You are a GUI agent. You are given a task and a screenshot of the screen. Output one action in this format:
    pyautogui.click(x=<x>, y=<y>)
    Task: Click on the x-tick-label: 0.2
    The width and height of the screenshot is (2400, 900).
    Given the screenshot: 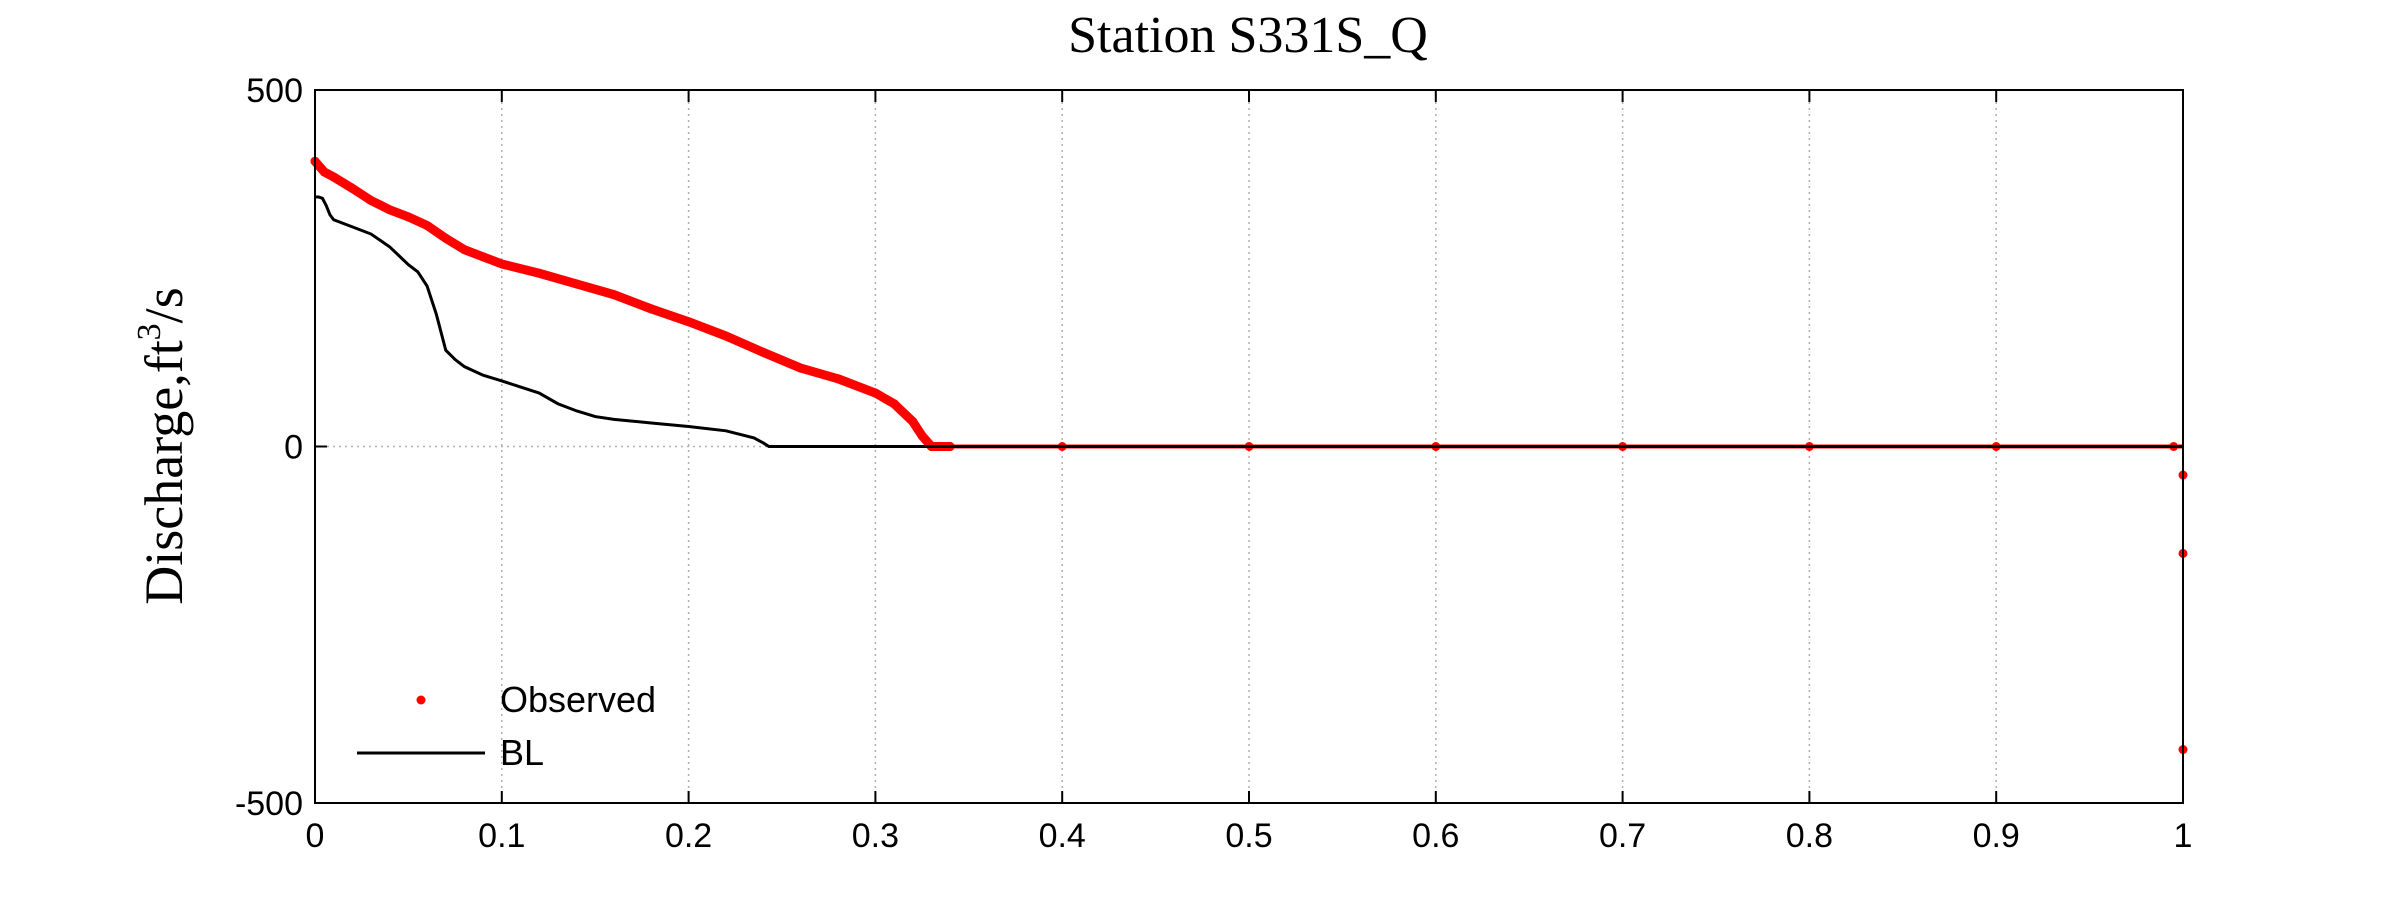 What is the action you would take?
    pyautogui.click(x=688, y=836)
    